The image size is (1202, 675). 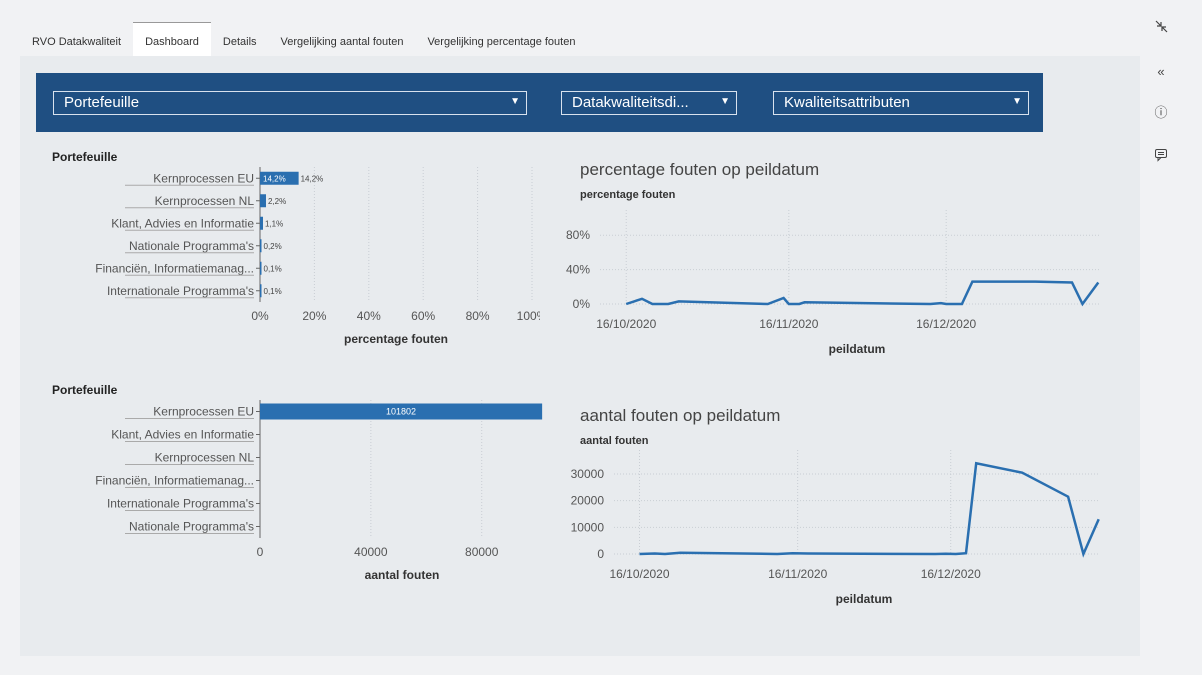 I want to click on collapse-icon: «, so click(x=1161, y=71).